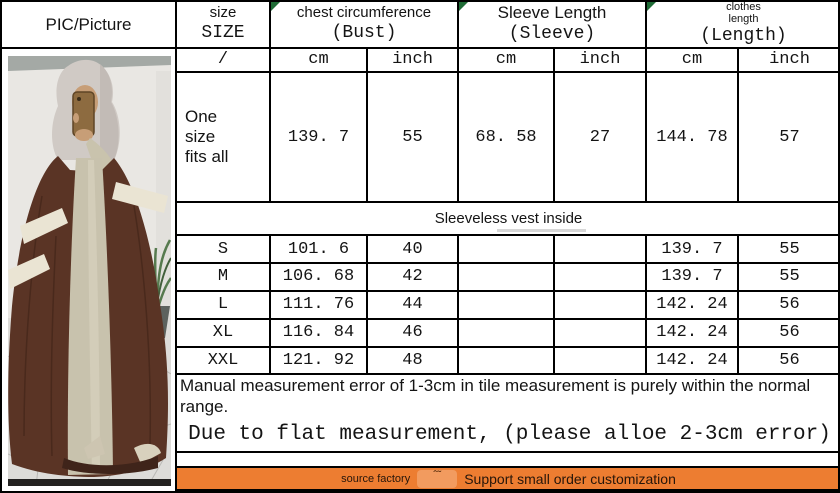  What do you see at coordinates (224, 138) in the screenshot?
I see `one-size-label-cell: One size fits all` at bounding box center [224, 138].